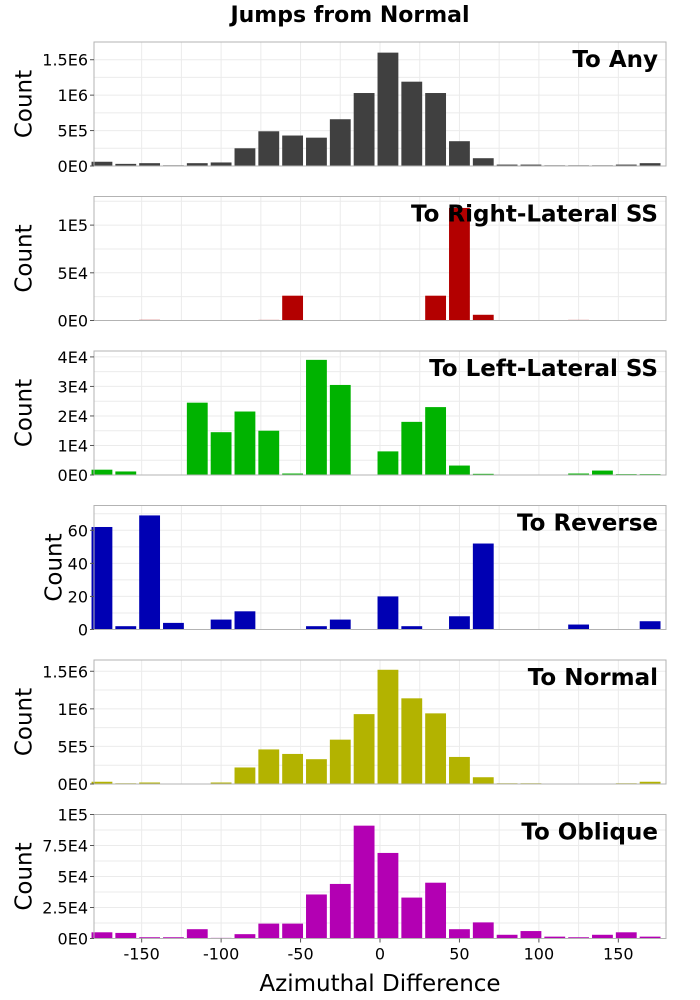 The width and height of the screenshot is (700, 1000). Describe the element at coordinates (348, 15) in the screenshot. I see `figure-title: Jumps from Normal` at that location.